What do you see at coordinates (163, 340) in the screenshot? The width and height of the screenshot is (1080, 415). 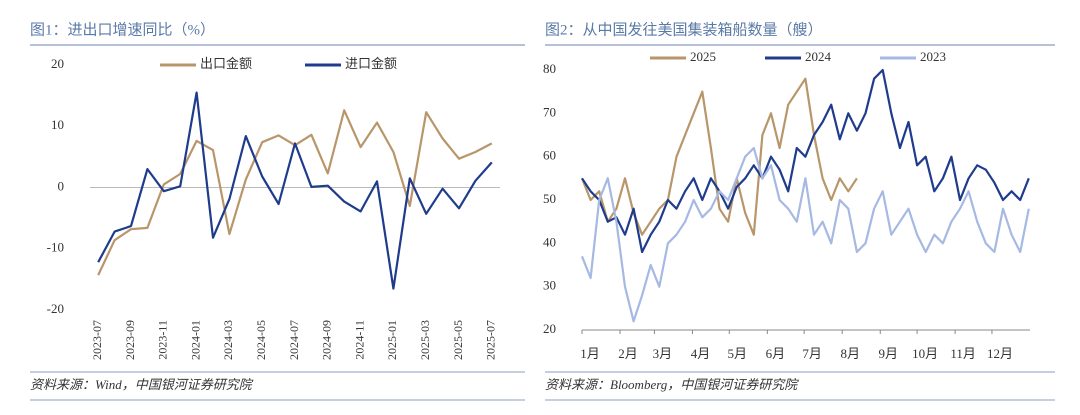 I see `x-tick-label: 2023-11` at bounding box center [163, 340].